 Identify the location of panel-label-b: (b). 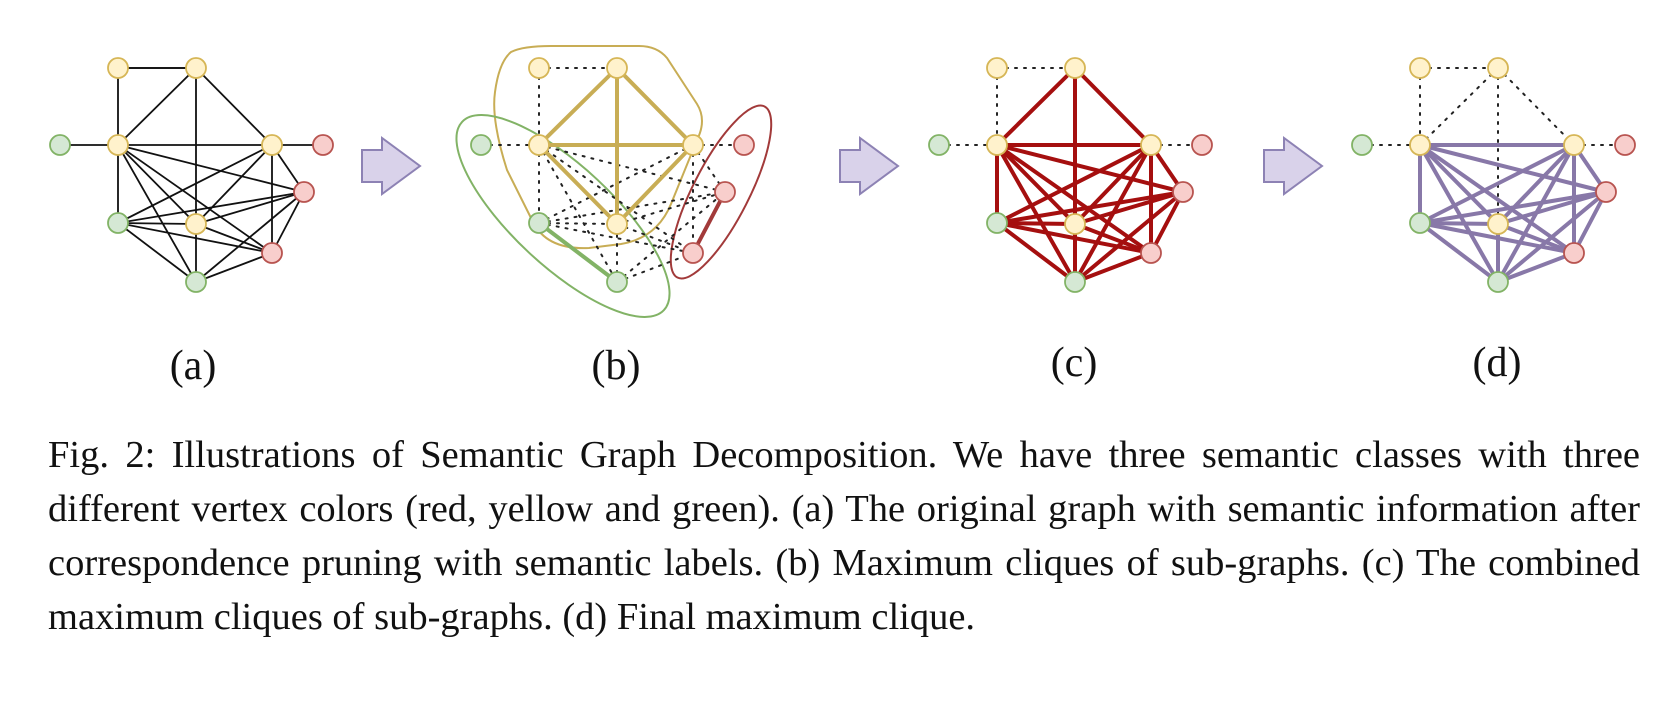
(616, 366).